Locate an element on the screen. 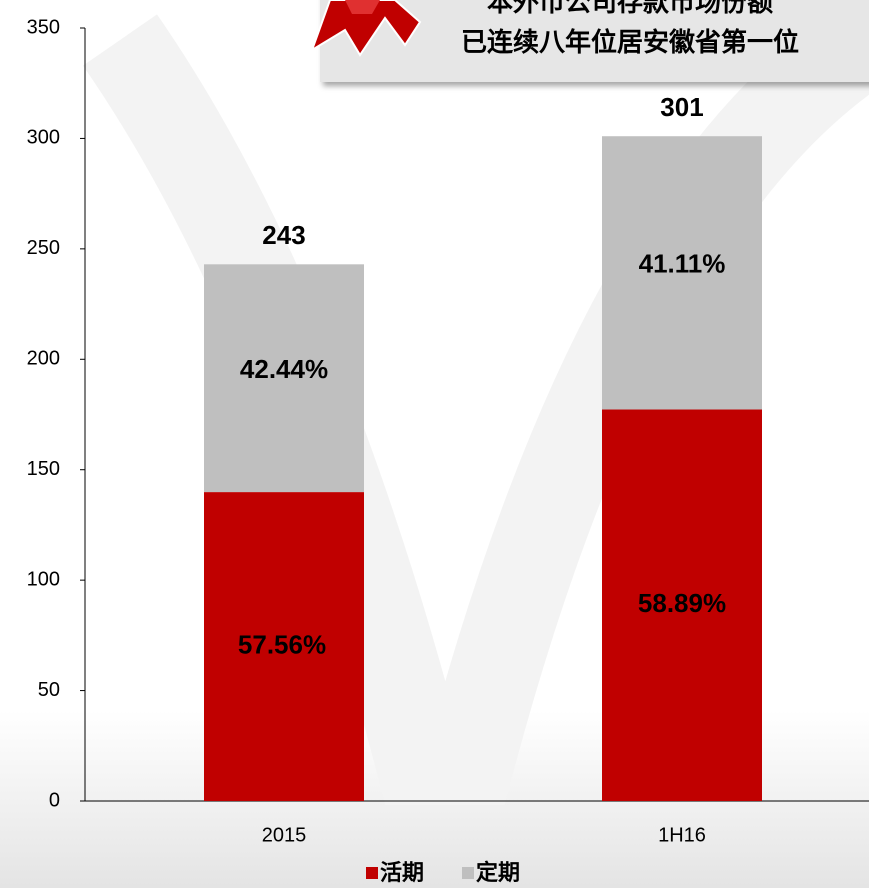  y-tick-label: 150 is located at coordinates (43, 469).